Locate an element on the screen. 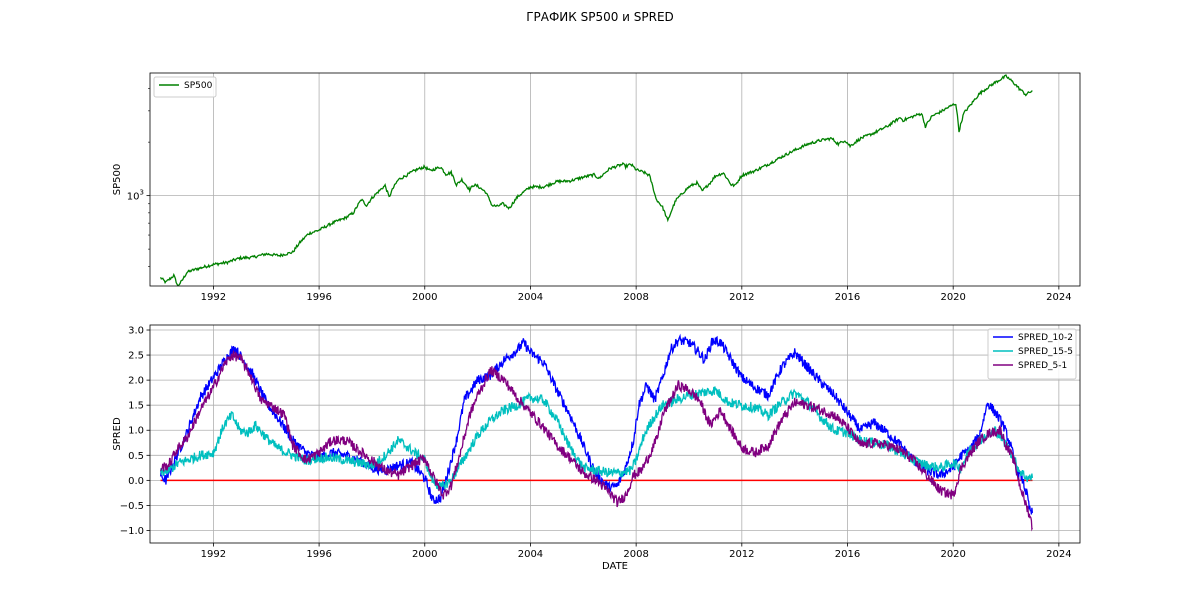  y-axis-label: SPRED is located at coordinates (117, 434).